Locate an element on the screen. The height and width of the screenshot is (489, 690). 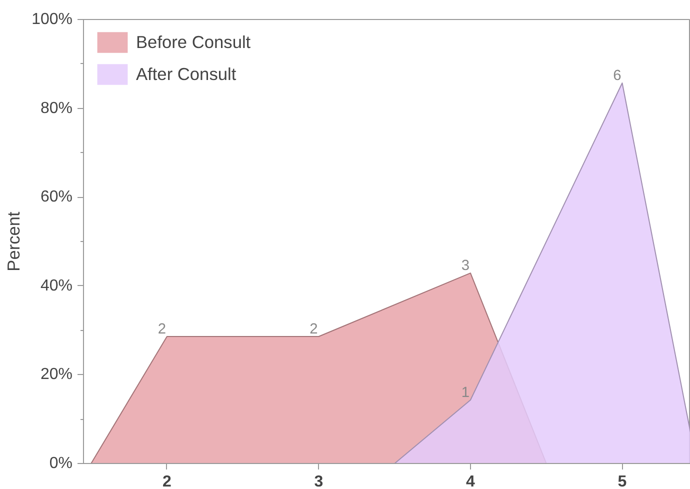
y-tick-label: 100% is located at coordinates (52, 19).